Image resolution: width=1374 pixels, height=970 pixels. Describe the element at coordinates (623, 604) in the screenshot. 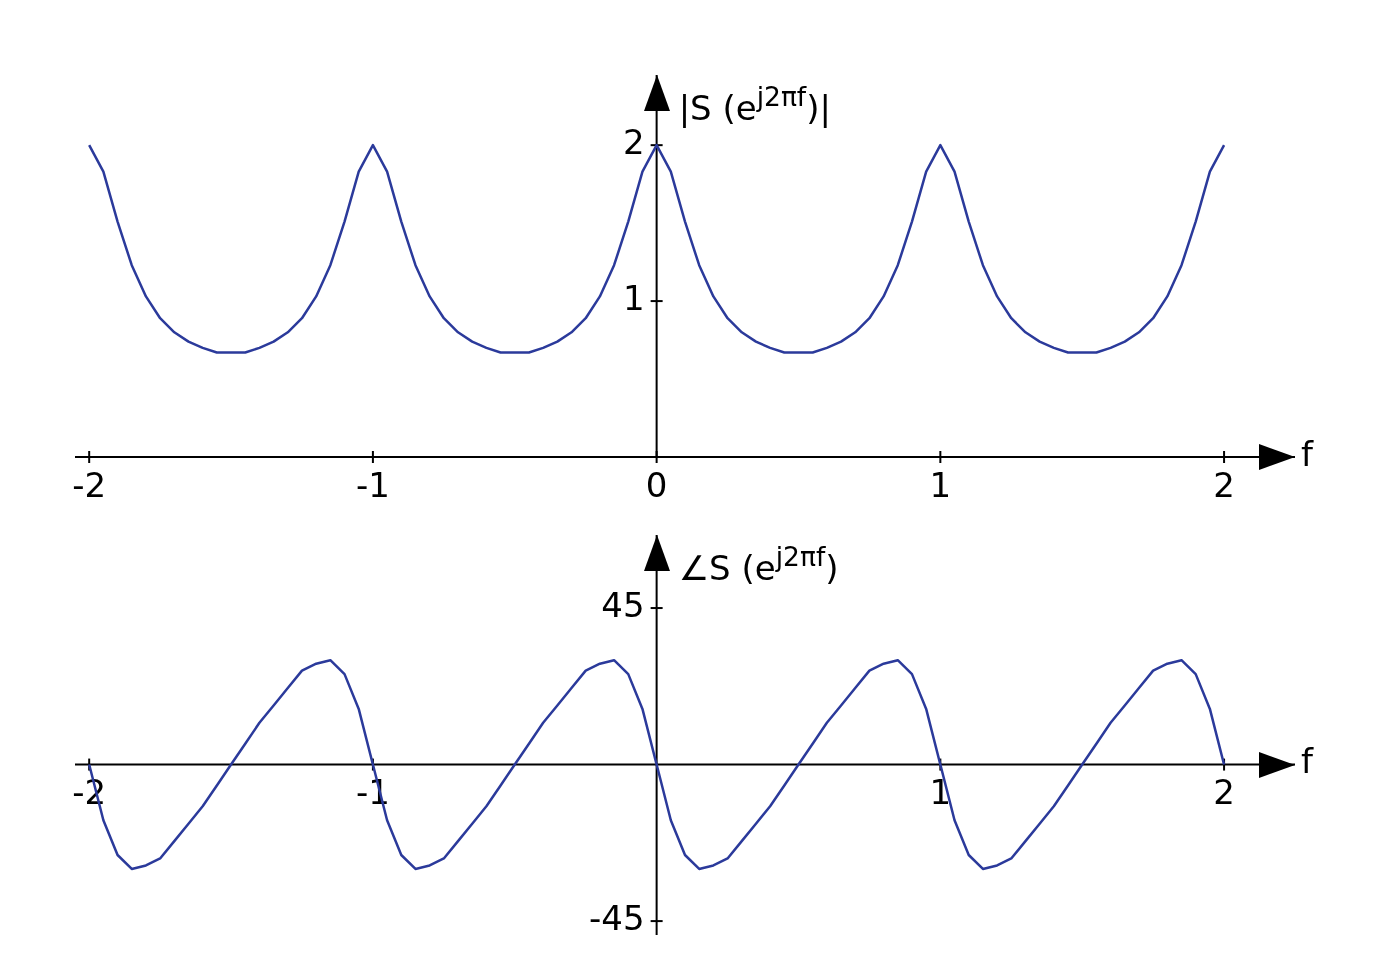

I see `y-tick-label: 45` at that location.